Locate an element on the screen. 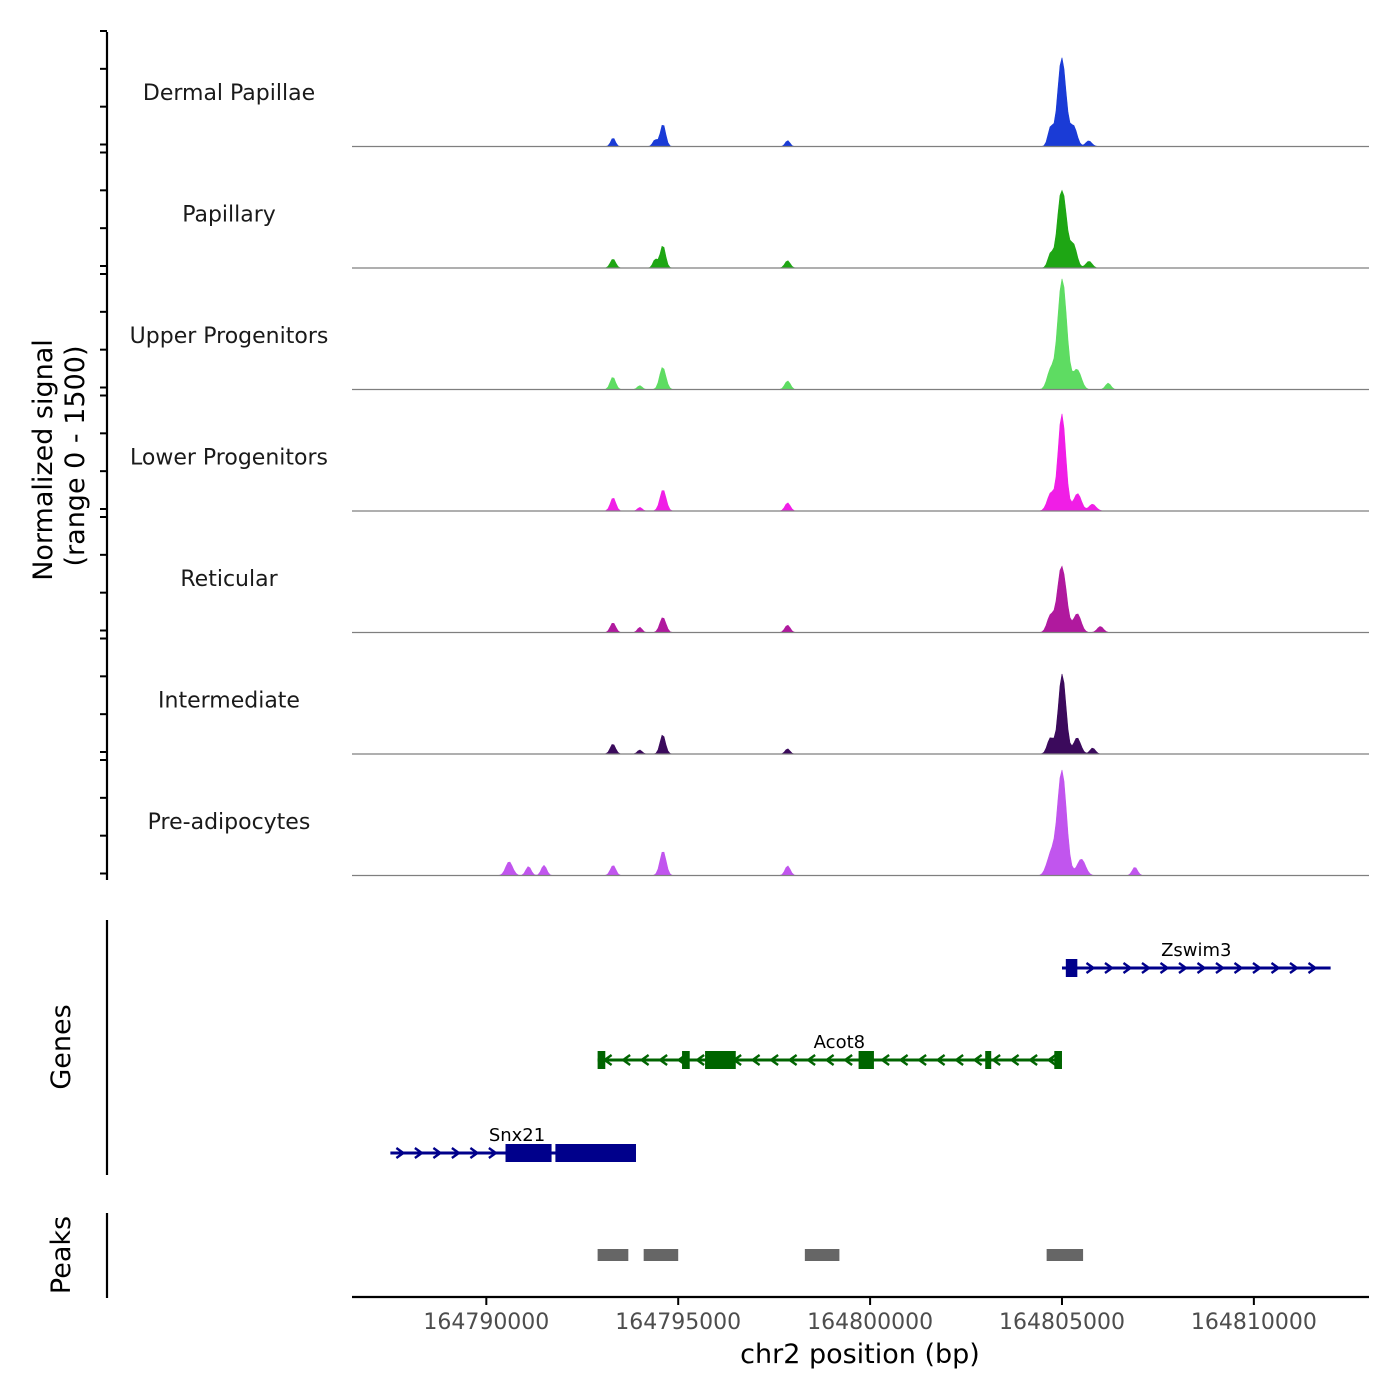 This screenshot has height=1400, width=1400. track-reticular: Reticular is located at coordinates (774, 599).